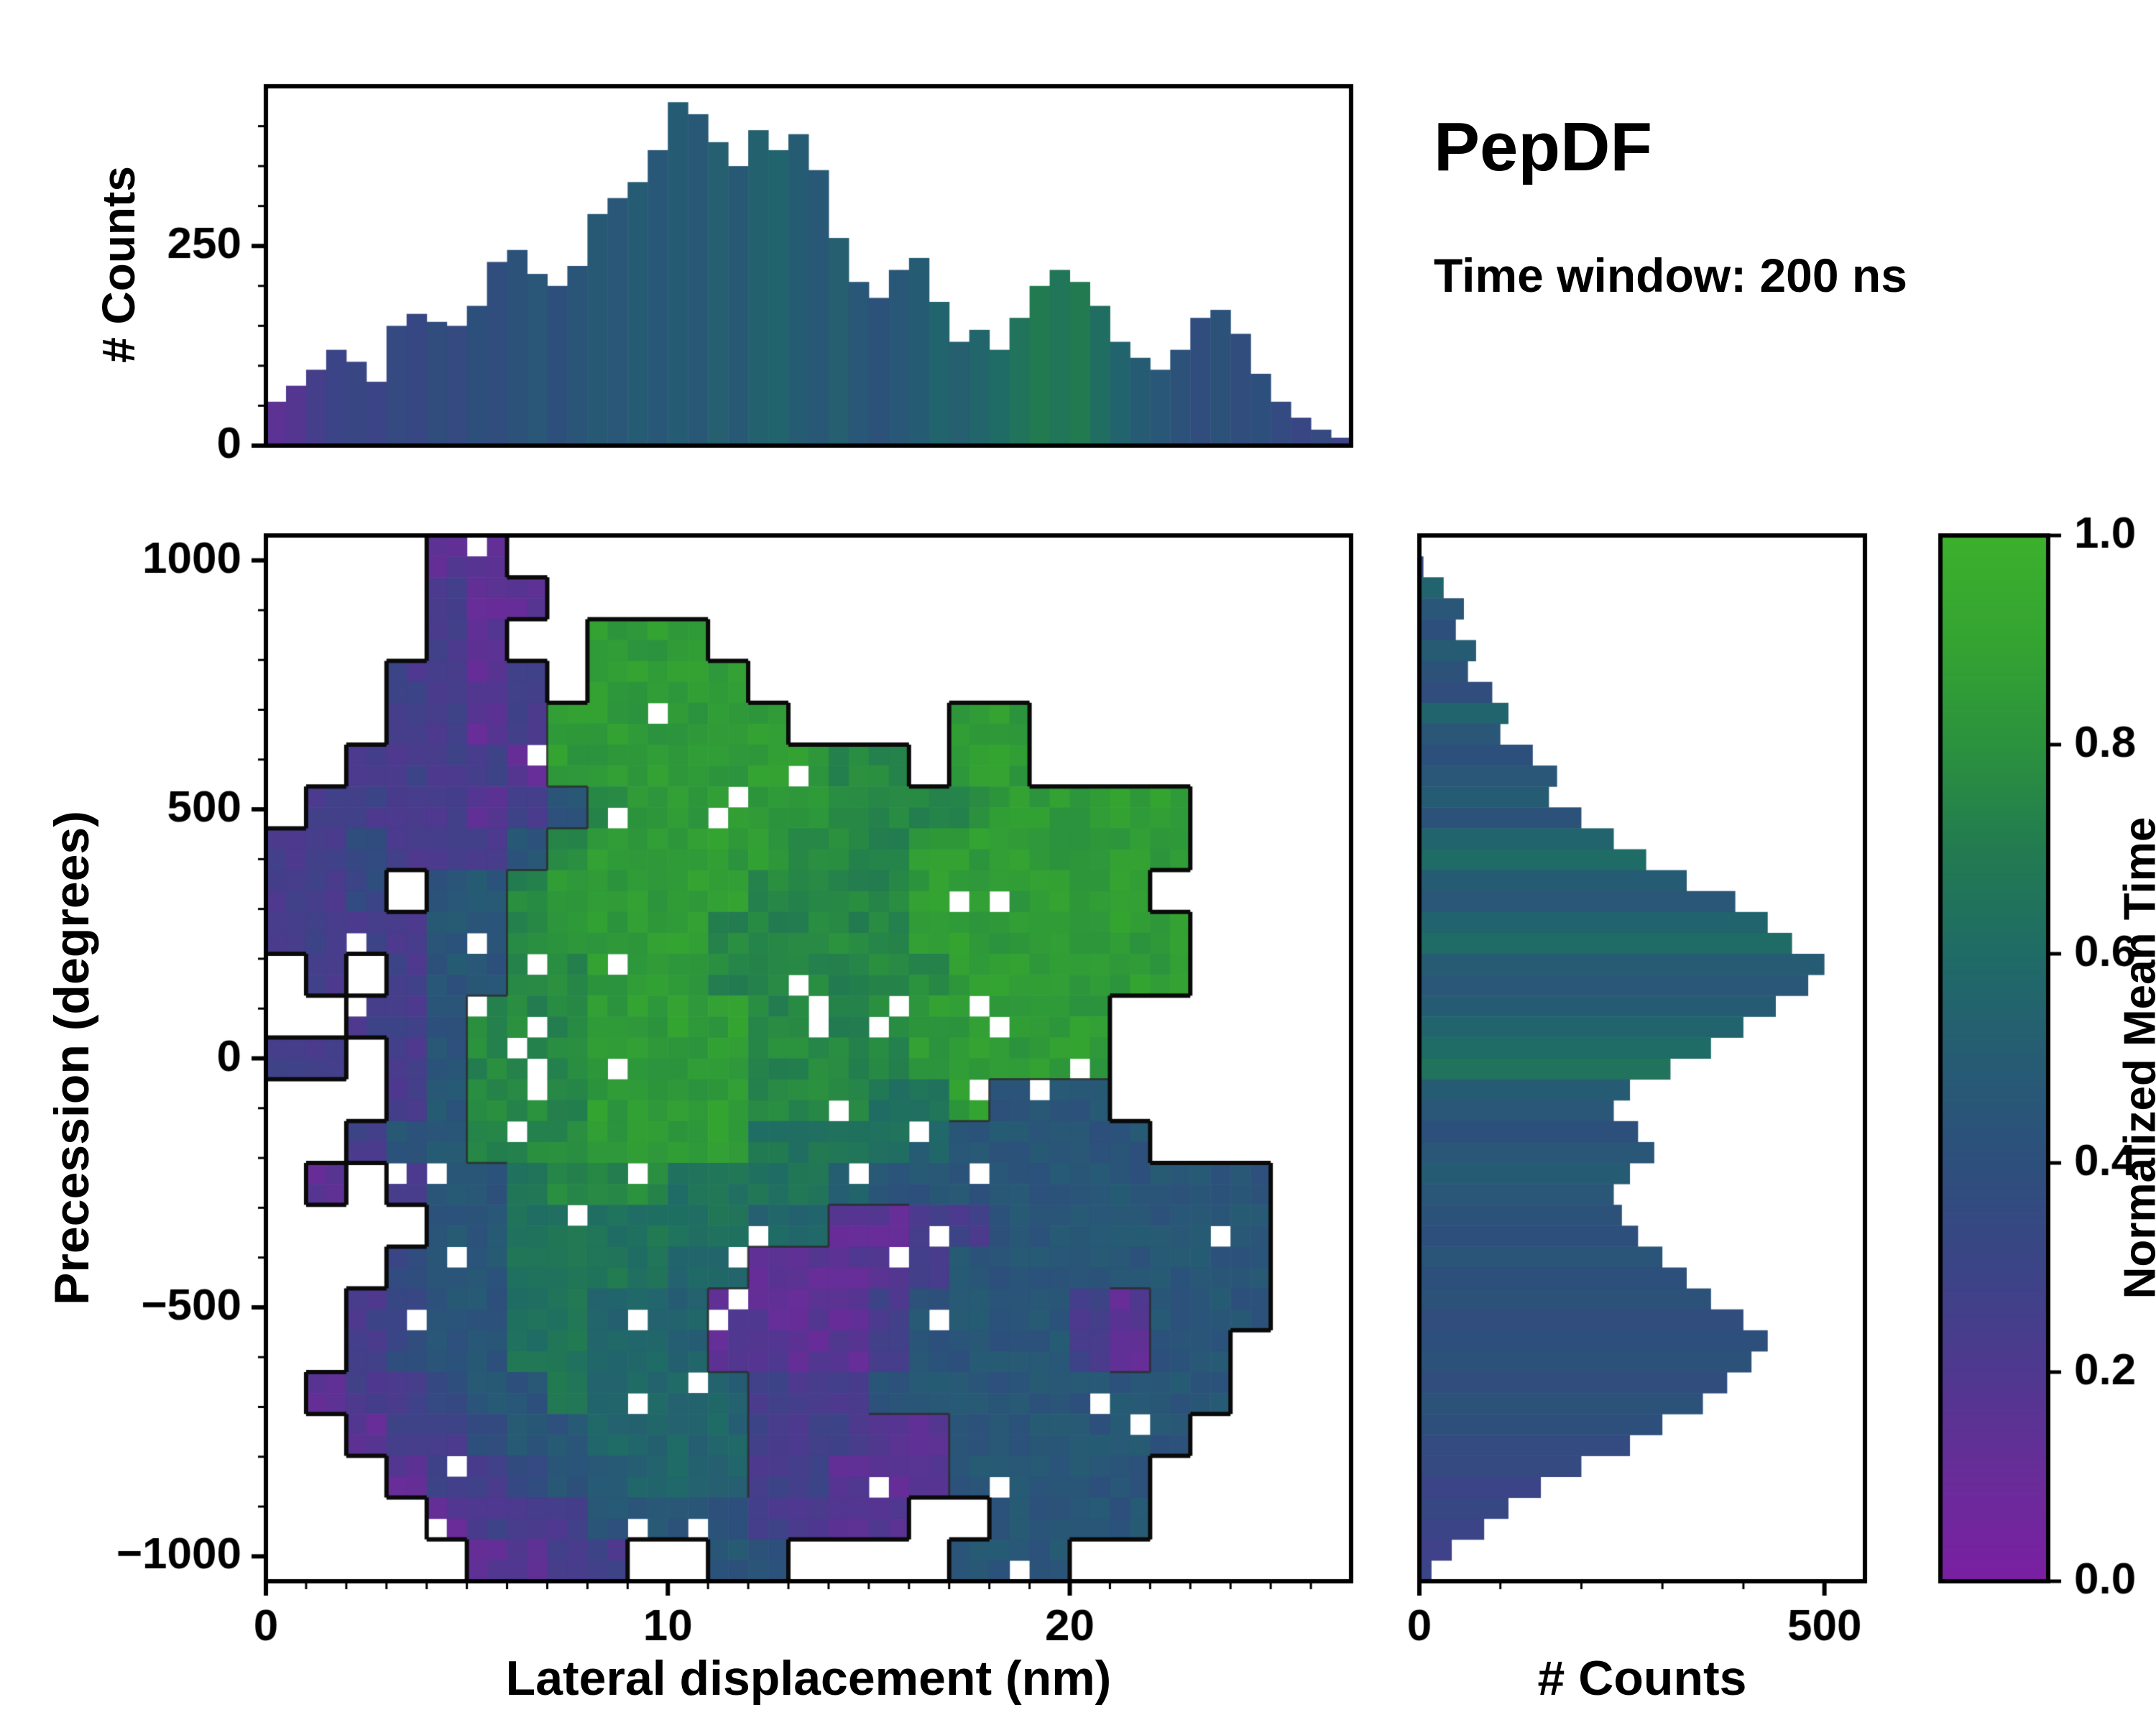 The image size is (2156, 1725). What do you see at coordinates (1544, 147) in the screenshot?
I see `figure-title: PepDF` at bounding box center [1544, 147].